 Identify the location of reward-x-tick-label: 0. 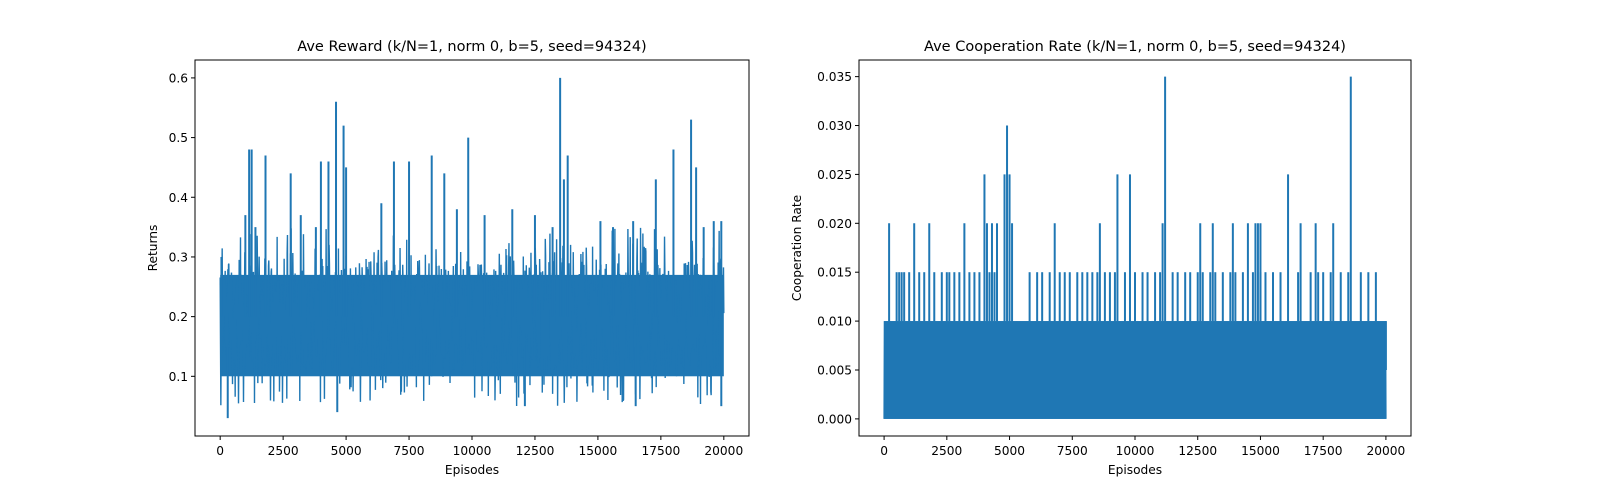
(220, 451).